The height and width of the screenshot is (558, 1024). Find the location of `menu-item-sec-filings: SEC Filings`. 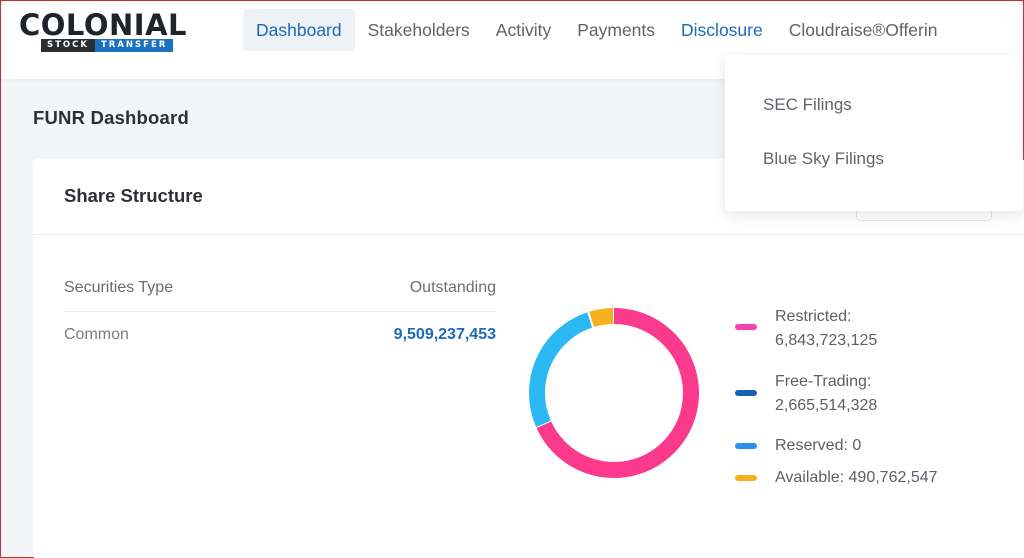

menu-item-sec-filings: SEC Filings is located at coordinates (807, 104).